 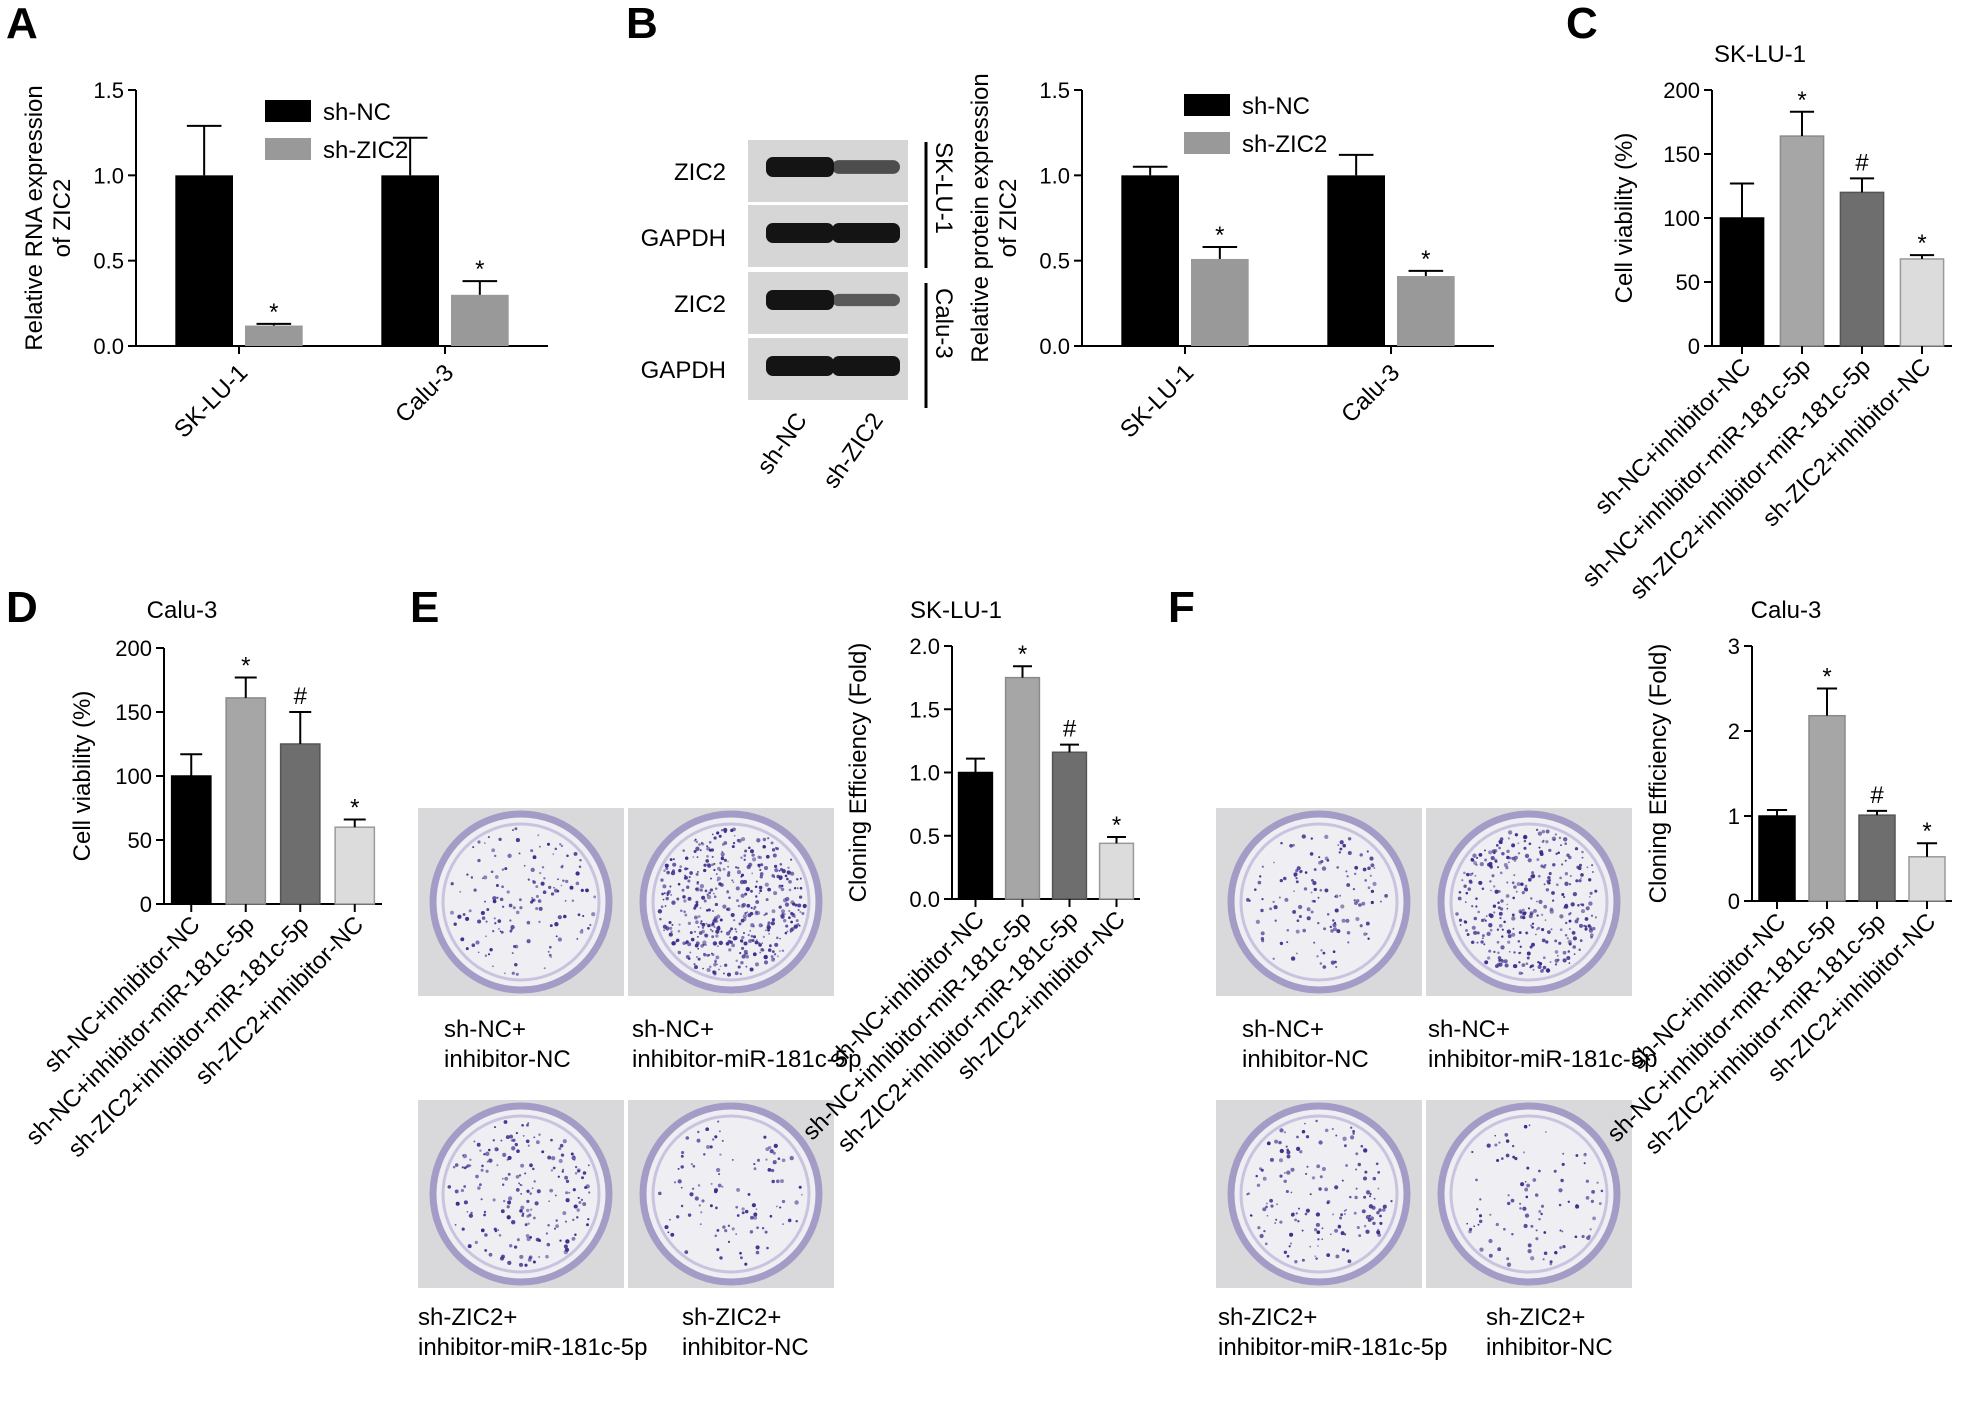 I want to click on blot-band-r2-l2, so click(x=866, y=233).